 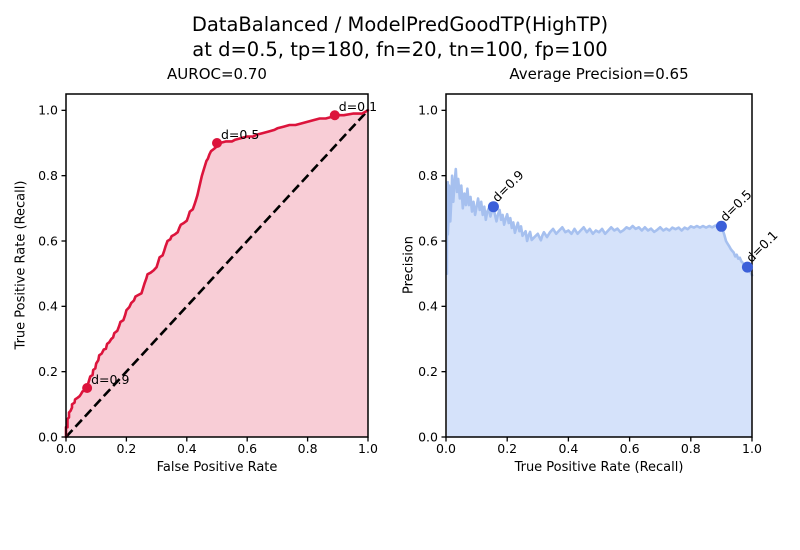 What do you see at coordinates (446, 448) in the screenshot?
I see `pr-x-tick-label: 0.0` at bounding box center [446, 448].